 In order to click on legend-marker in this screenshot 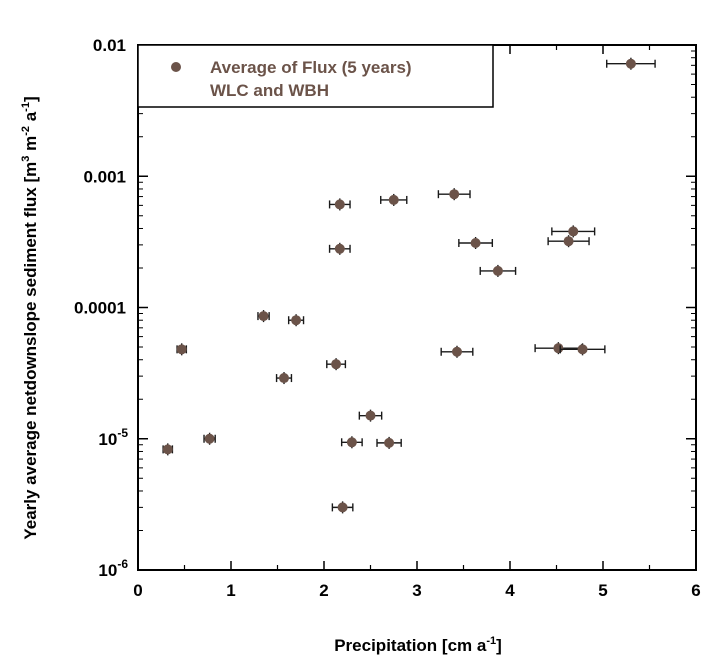, I will do `click(176, 67)`.